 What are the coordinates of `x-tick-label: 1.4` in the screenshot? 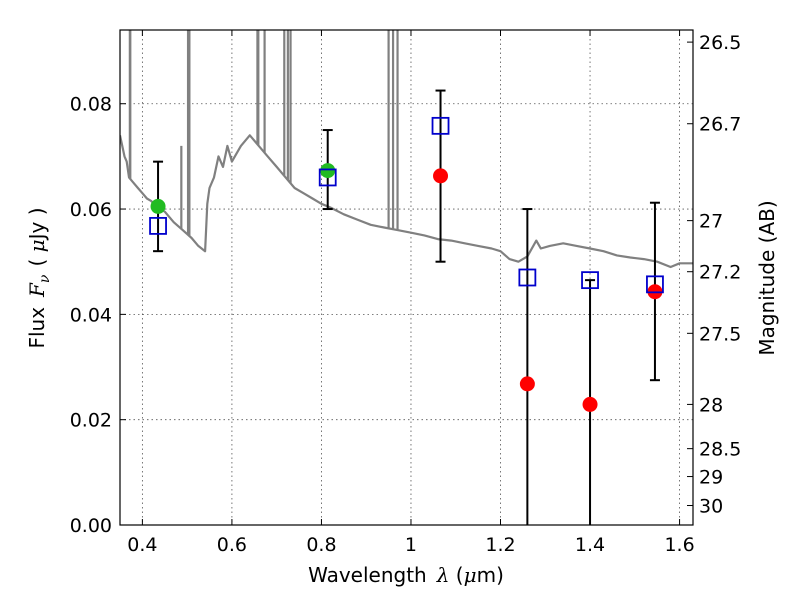 It's located at (590, 545).